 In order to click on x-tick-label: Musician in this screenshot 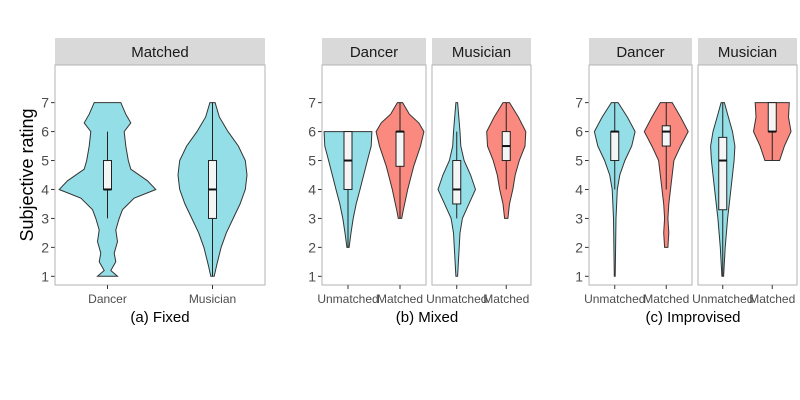, I will do `click(212, 299)`.